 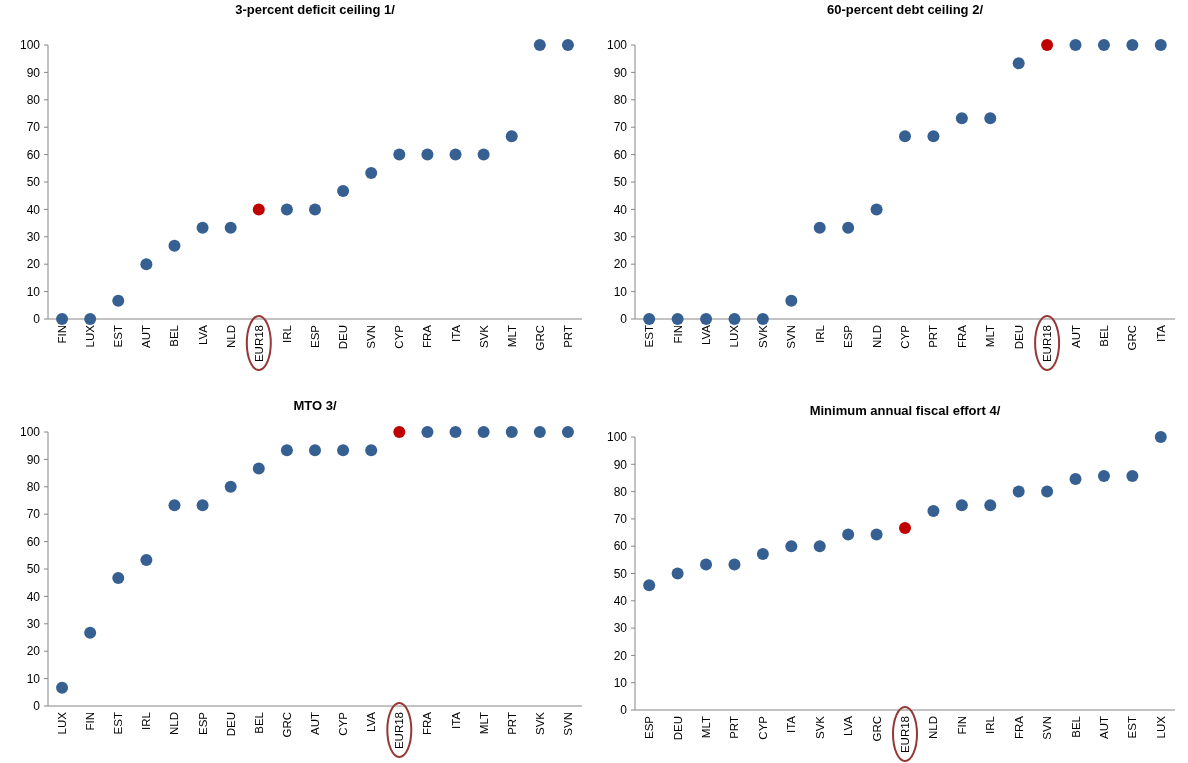 What do you see at coordinates (427, 723) in the screenshot?
I see `x-tick-label: FRA` at bounding box center [427, 723].